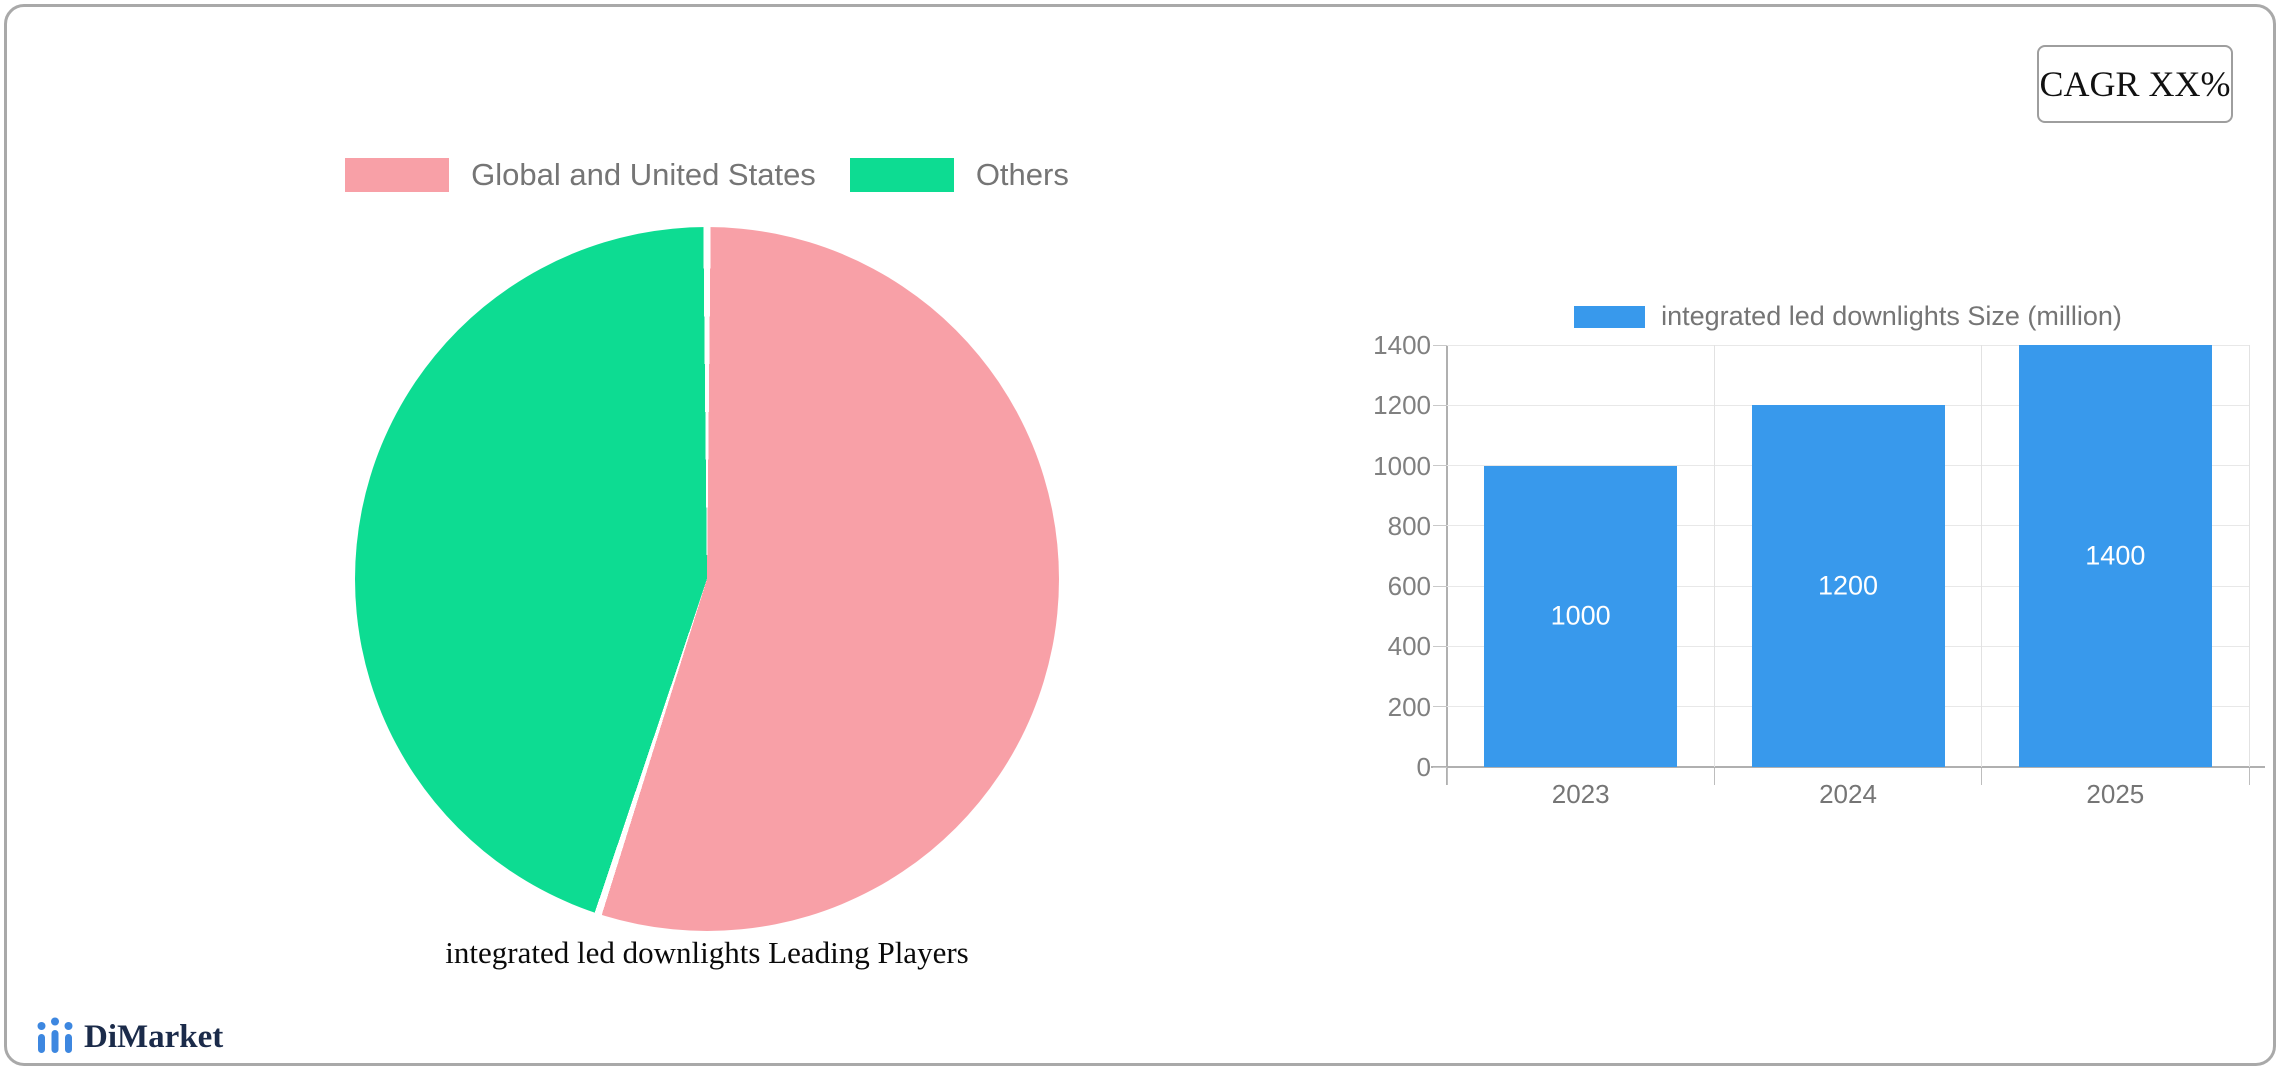 The image size is (2280, 1070). I want to click on x-category-label: 2024, so click(1848, 794).